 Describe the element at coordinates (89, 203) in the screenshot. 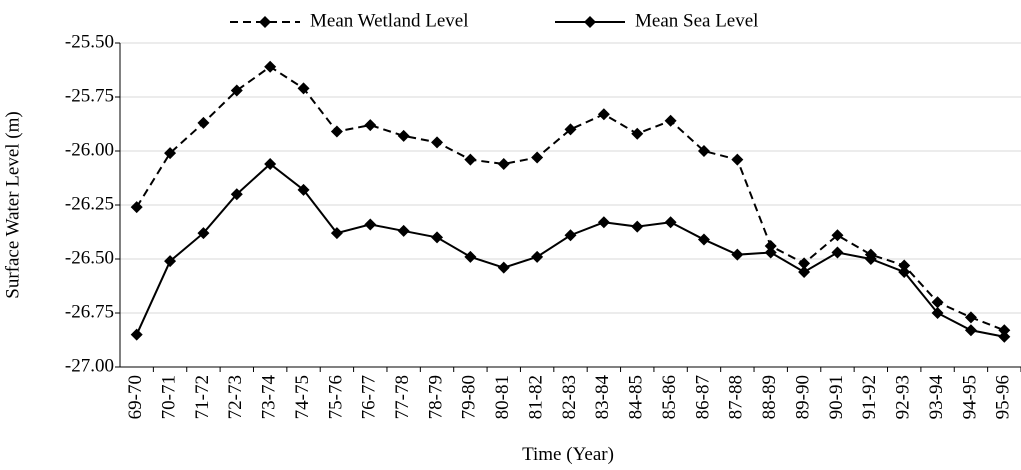

I see `y-tick-label: -26.25` at that location.